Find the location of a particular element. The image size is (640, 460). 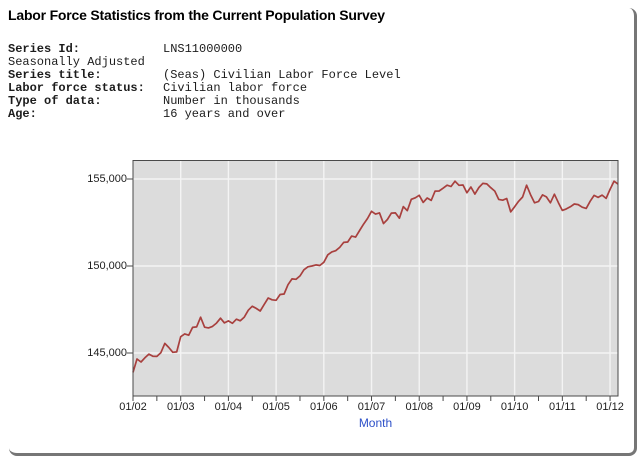

x-tick-label: 01/11 is located at coordinates (562, 407).